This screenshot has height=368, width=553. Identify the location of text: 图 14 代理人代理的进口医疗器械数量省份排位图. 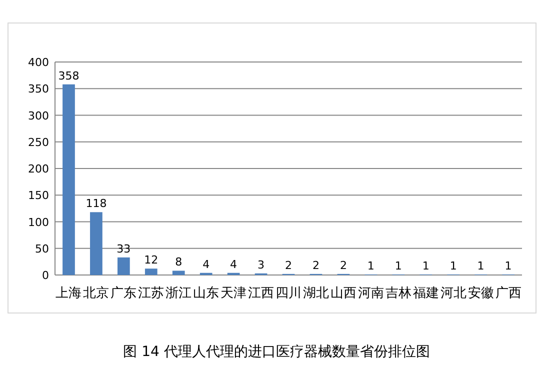
(276, 352).